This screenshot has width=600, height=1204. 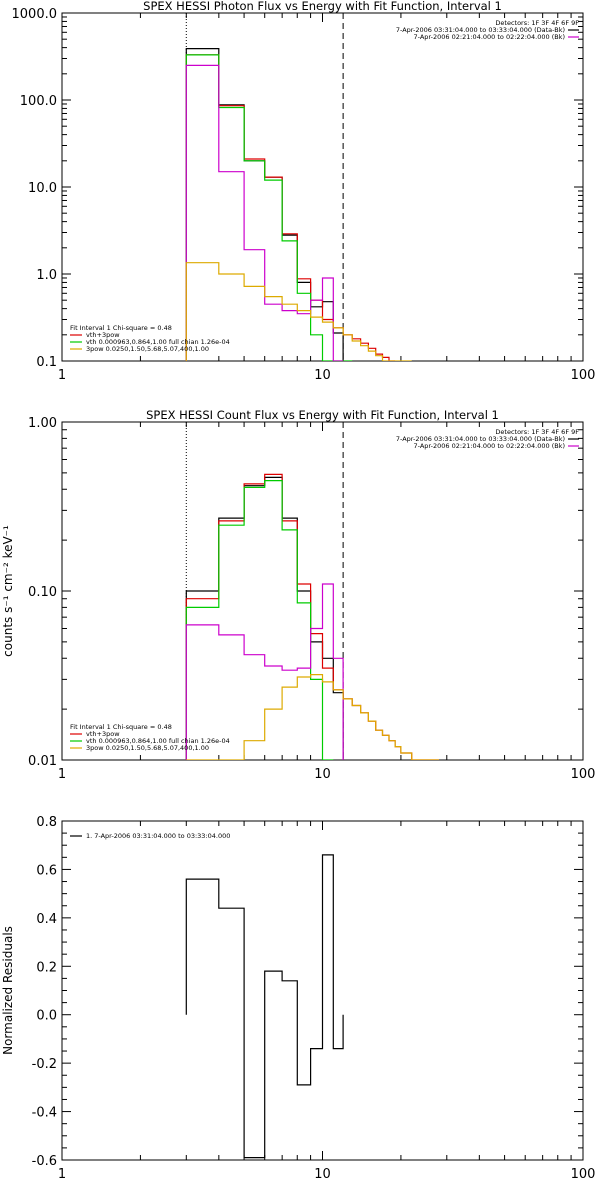 What do you see at coordinates (8, 990) in the screenshot?
I see `y-axis-label: Normalized Residuals` at bounding box center [8, 990].